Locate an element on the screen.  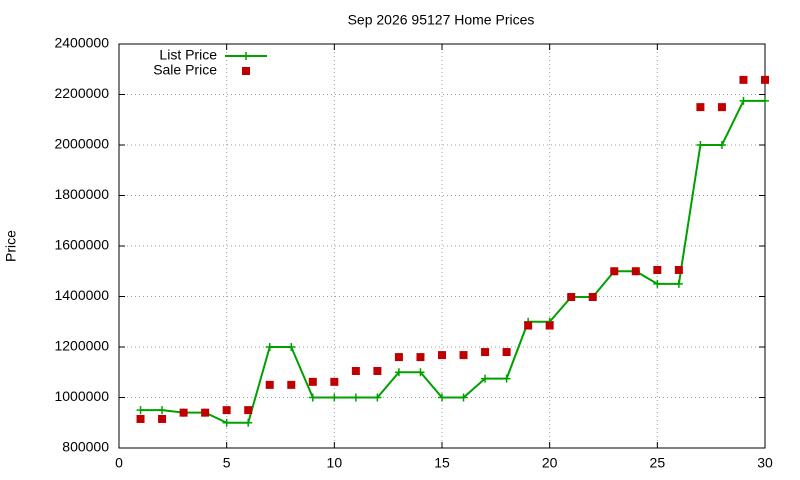
x-tick-label: 5 is located at coordinates (227, 463).